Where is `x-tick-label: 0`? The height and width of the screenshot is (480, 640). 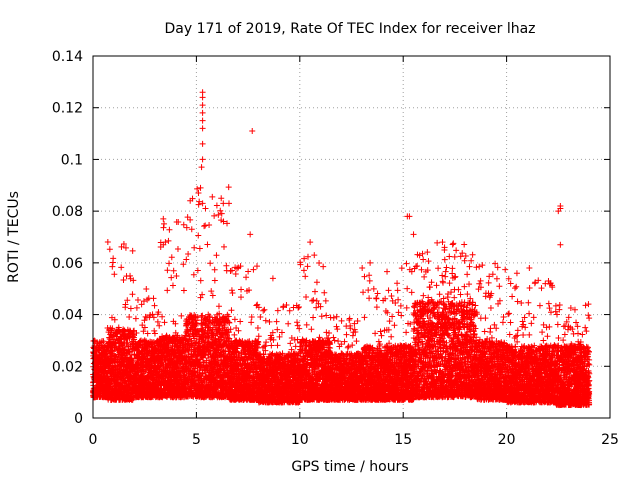 x-tick-label: 0 is located at coordinates (93, 440).